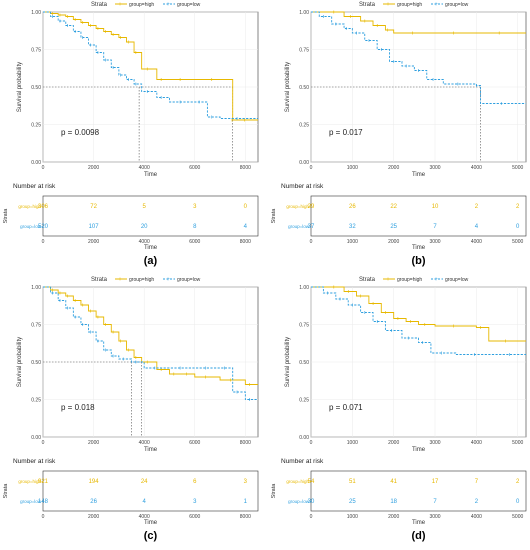 This screenshot has width=530, height=550. I want to click on risk-value: 72, so click(93, 207).